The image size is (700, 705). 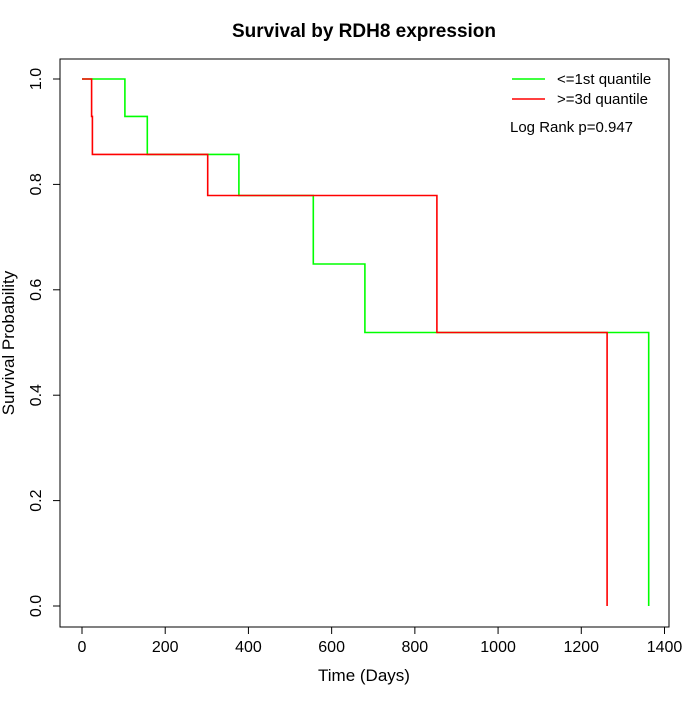 What do you see at coordinates (498, 647) in the screenshot?
I see `x-tick-label: 1000` at bounding box center [498, 647].